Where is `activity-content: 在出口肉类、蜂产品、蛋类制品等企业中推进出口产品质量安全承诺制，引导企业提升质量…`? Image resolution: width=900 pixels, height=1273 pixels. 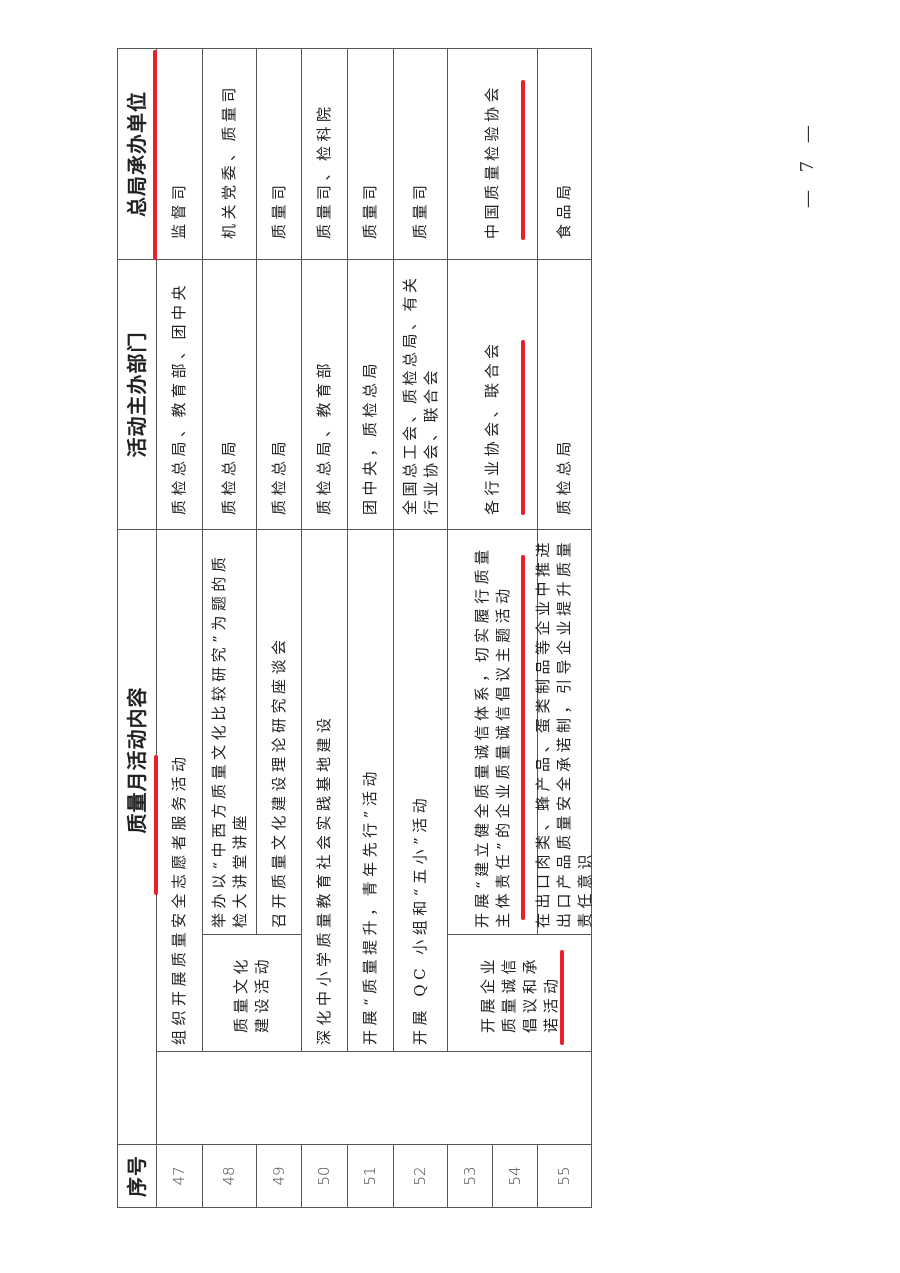
activity-content: 在出口肉类、蜂产品、蛋类制品等企业中推进出口产品质量安全承诺制，引导企业提升质量… is located at coordinates (564, 732).